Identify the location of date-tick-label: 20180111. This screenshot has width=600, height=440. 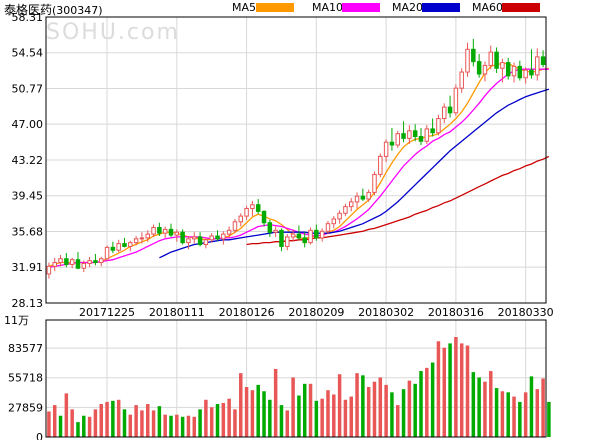
(177, 312).